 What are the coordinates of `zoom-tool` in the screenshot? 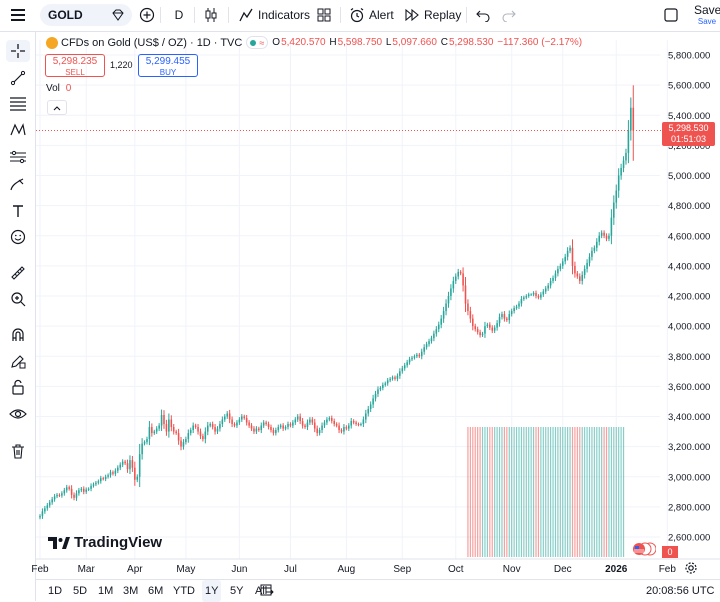 It's located at (18, 299).